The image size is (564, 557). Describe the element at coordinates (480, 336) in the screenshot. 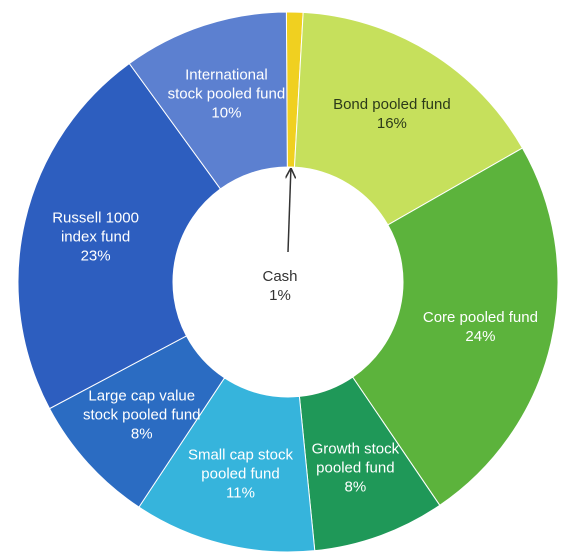

I see `value-label: 24%` at that location.